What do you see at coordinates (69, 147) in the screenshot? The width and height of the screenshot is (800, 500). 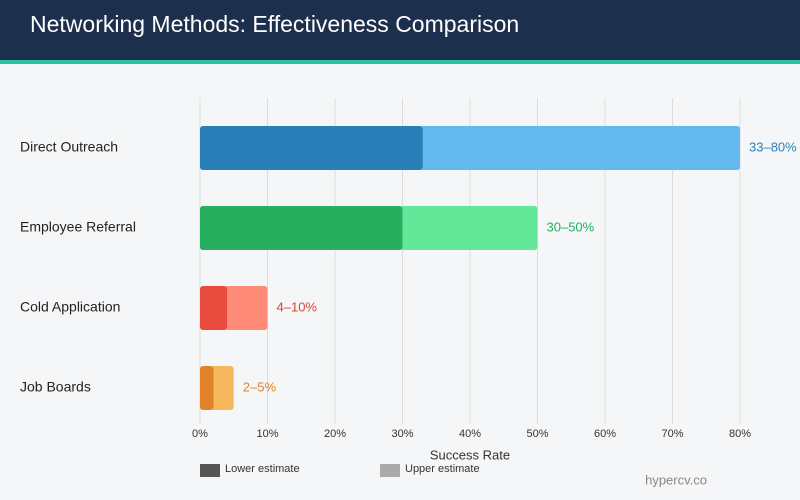 I see `y-tick-label: Direct Outreach` at bounding box center [69, 147].